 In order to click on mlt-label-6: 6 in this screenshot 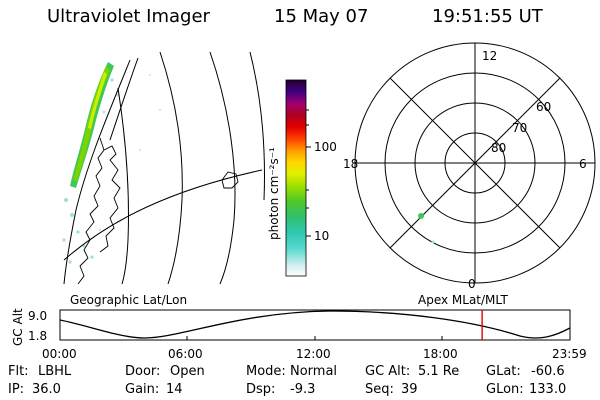, I will do `click(583, 164)`.